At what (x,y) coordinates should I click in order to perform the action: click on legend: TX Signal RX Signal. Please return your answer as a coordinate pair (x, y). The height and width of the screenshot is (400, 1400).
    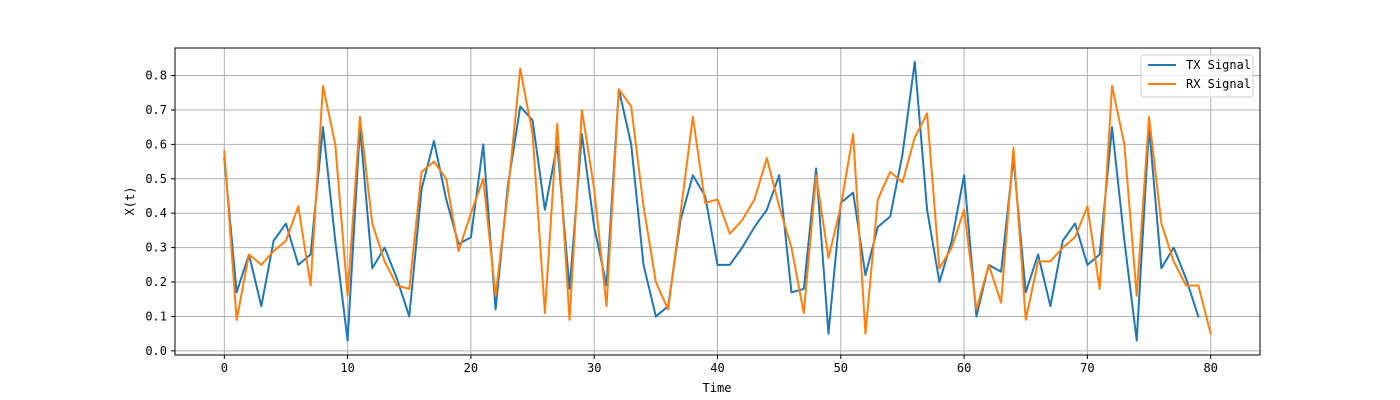
    Looking at the image, I should click on (1197, 76).